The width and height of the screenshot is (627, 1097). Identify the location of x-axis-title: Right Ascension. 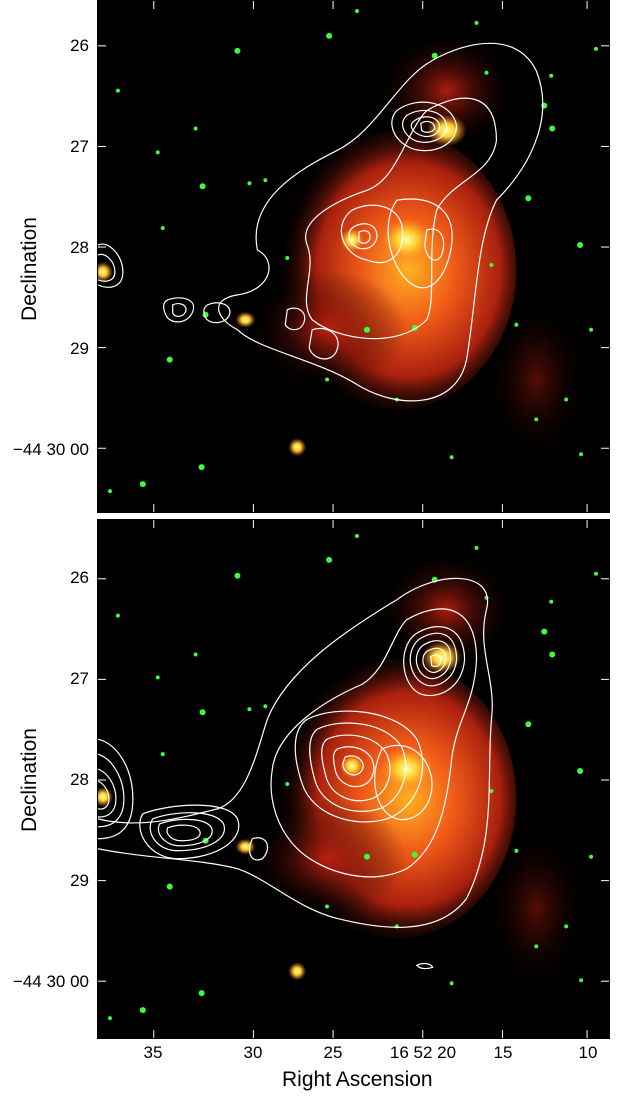
(357, 1079).